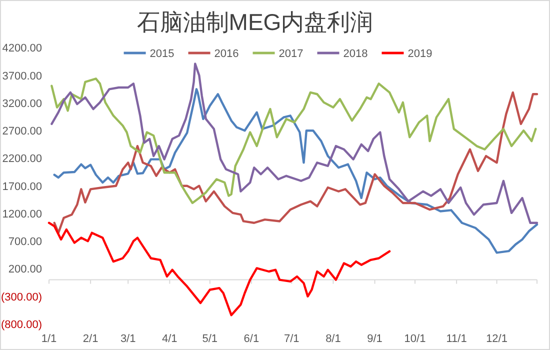 The image size is (550, 350). Describe the element at coordinates (210, 339) in the screenshot. I see `x-tick-label: 5/1` at that location.